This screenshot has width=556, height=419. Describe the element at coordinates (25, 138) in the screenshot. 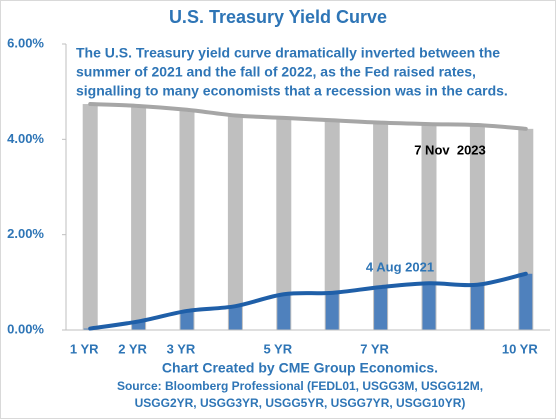

I see `y-tick-label: 4.00%` at that location.